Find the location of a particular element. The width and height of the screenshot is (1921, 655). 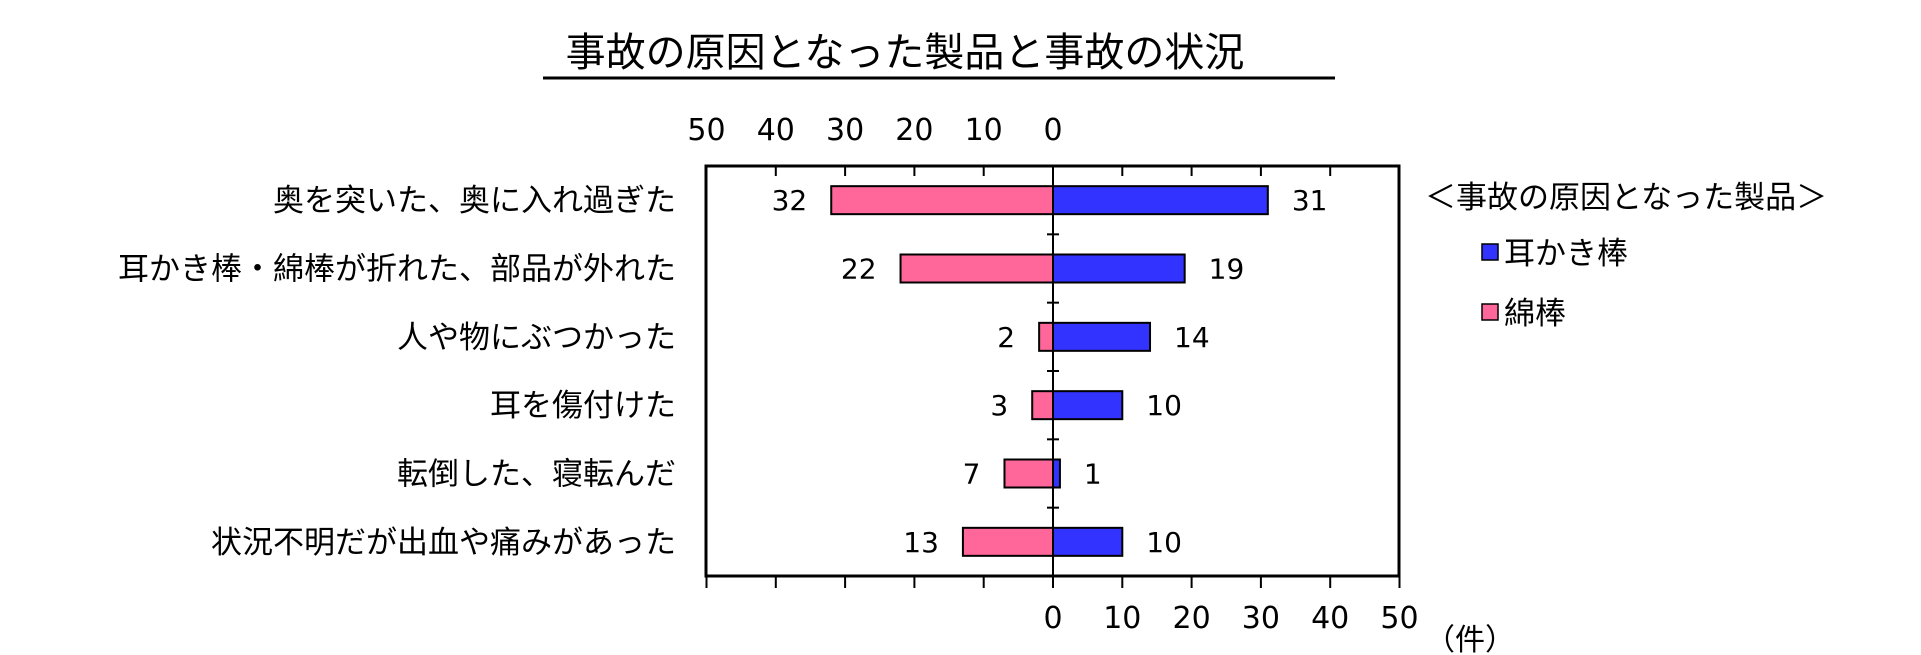

value-label: 3 is located at coordinates (999, 405).